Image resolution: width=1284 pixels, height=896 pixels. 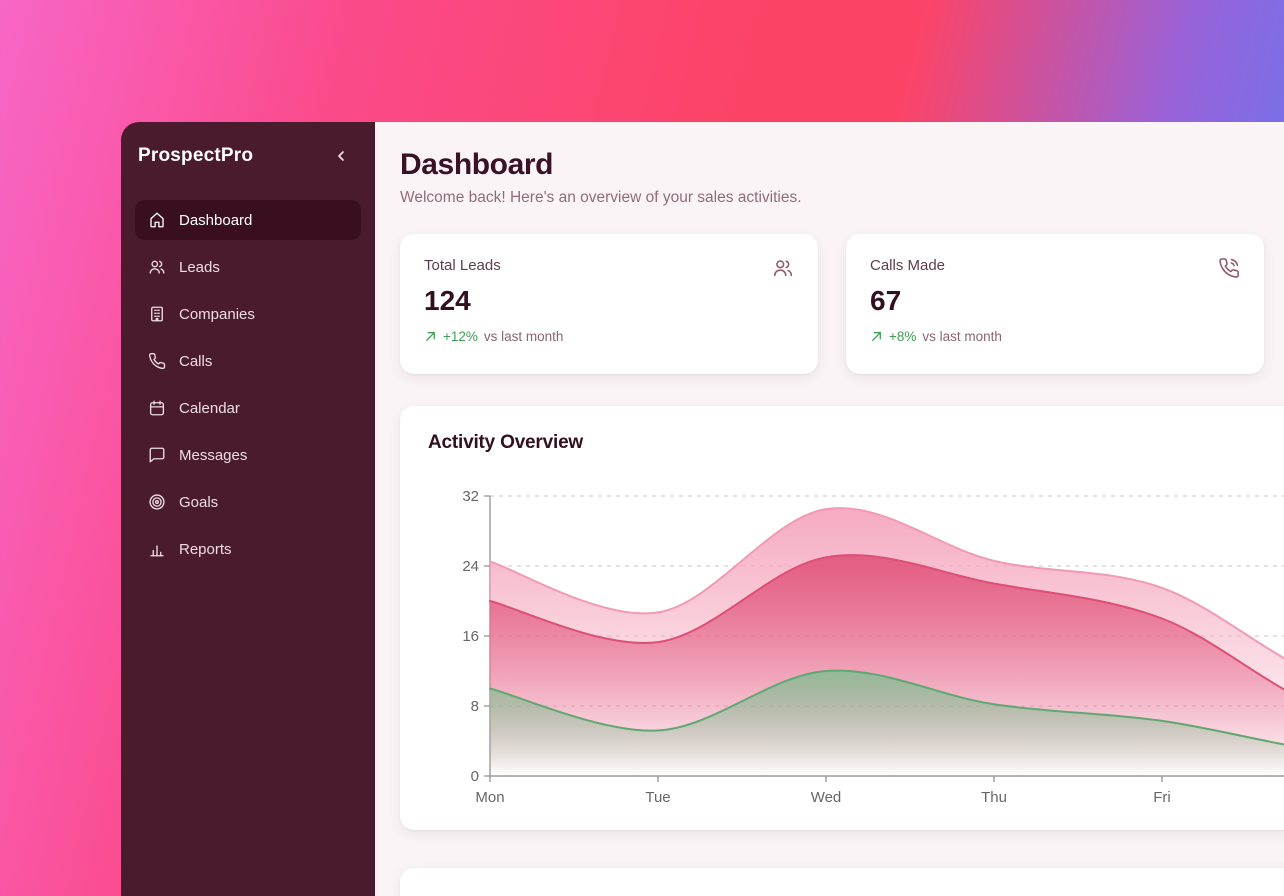 I want to click on stat-label: Total Leads, so click(x=462, y=265).